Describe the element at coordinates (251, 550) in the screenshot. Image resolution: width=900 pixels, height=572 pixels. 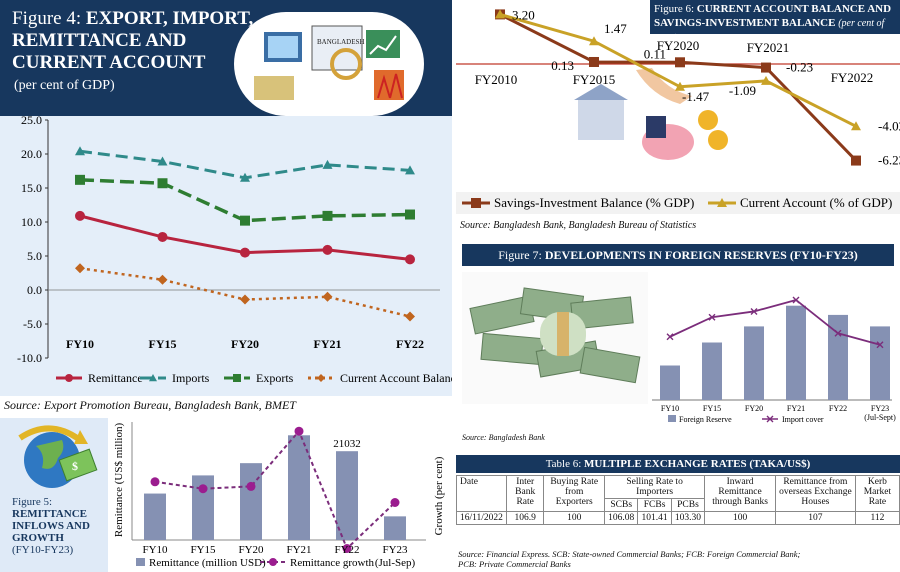
I see `fig5-x-tick: FY20` at that location.